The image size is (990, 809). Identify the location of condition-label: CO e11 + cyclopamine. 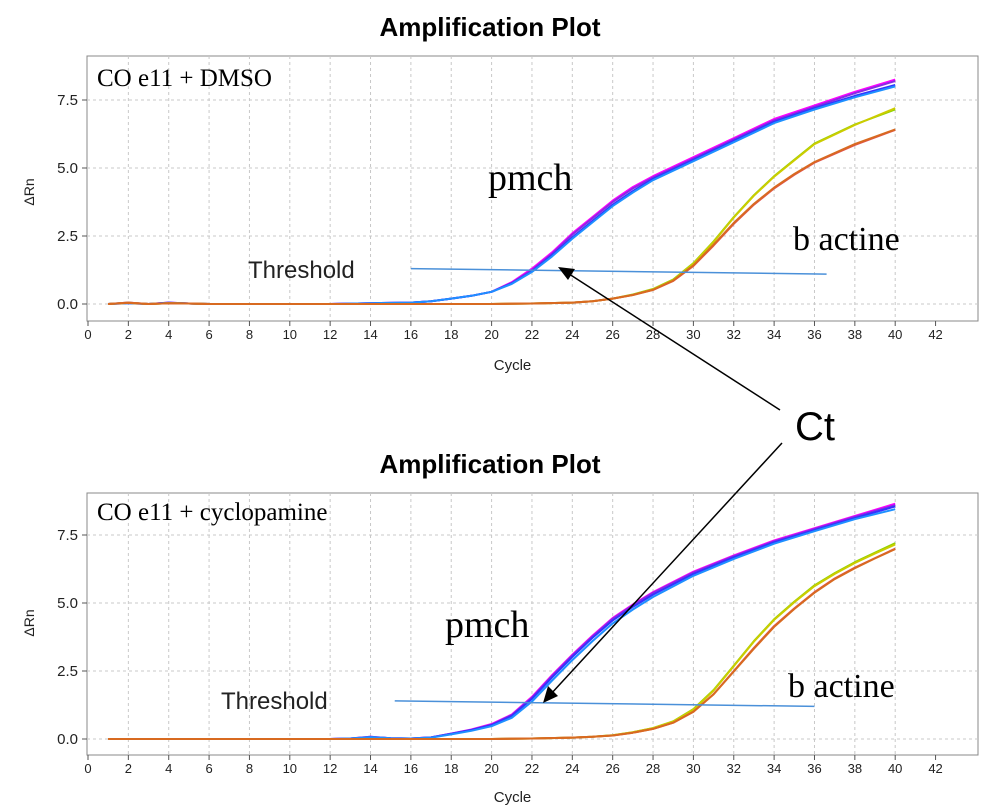
(212, 512).